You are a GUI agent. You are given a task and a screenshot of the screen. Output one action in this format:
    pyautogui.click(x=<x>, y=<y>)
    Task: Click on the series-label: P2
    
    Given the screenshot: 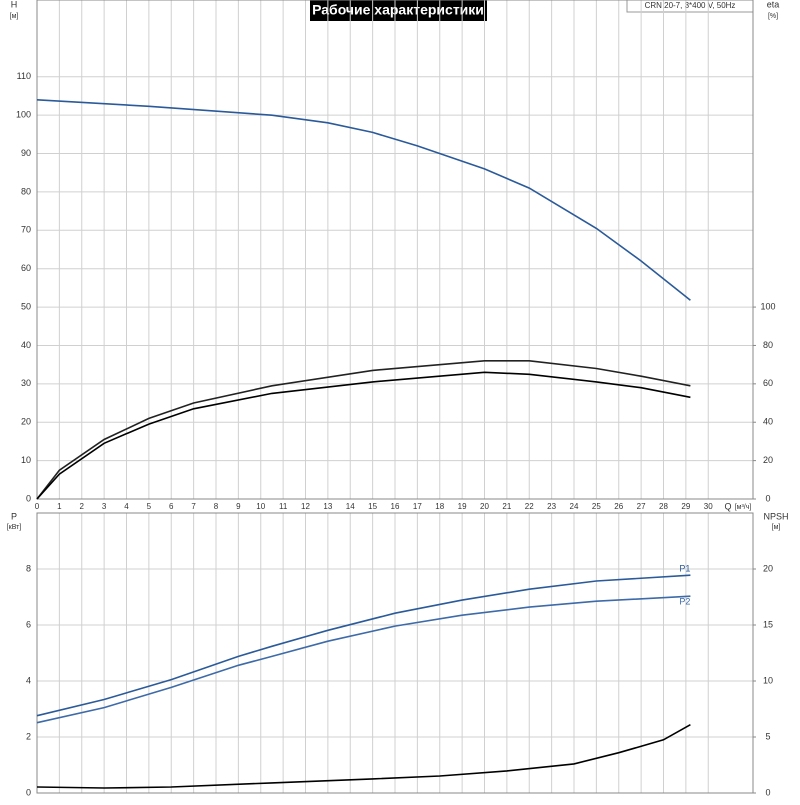 What is the action you would take?
    pyautogui.click(x=684, y=602)
    